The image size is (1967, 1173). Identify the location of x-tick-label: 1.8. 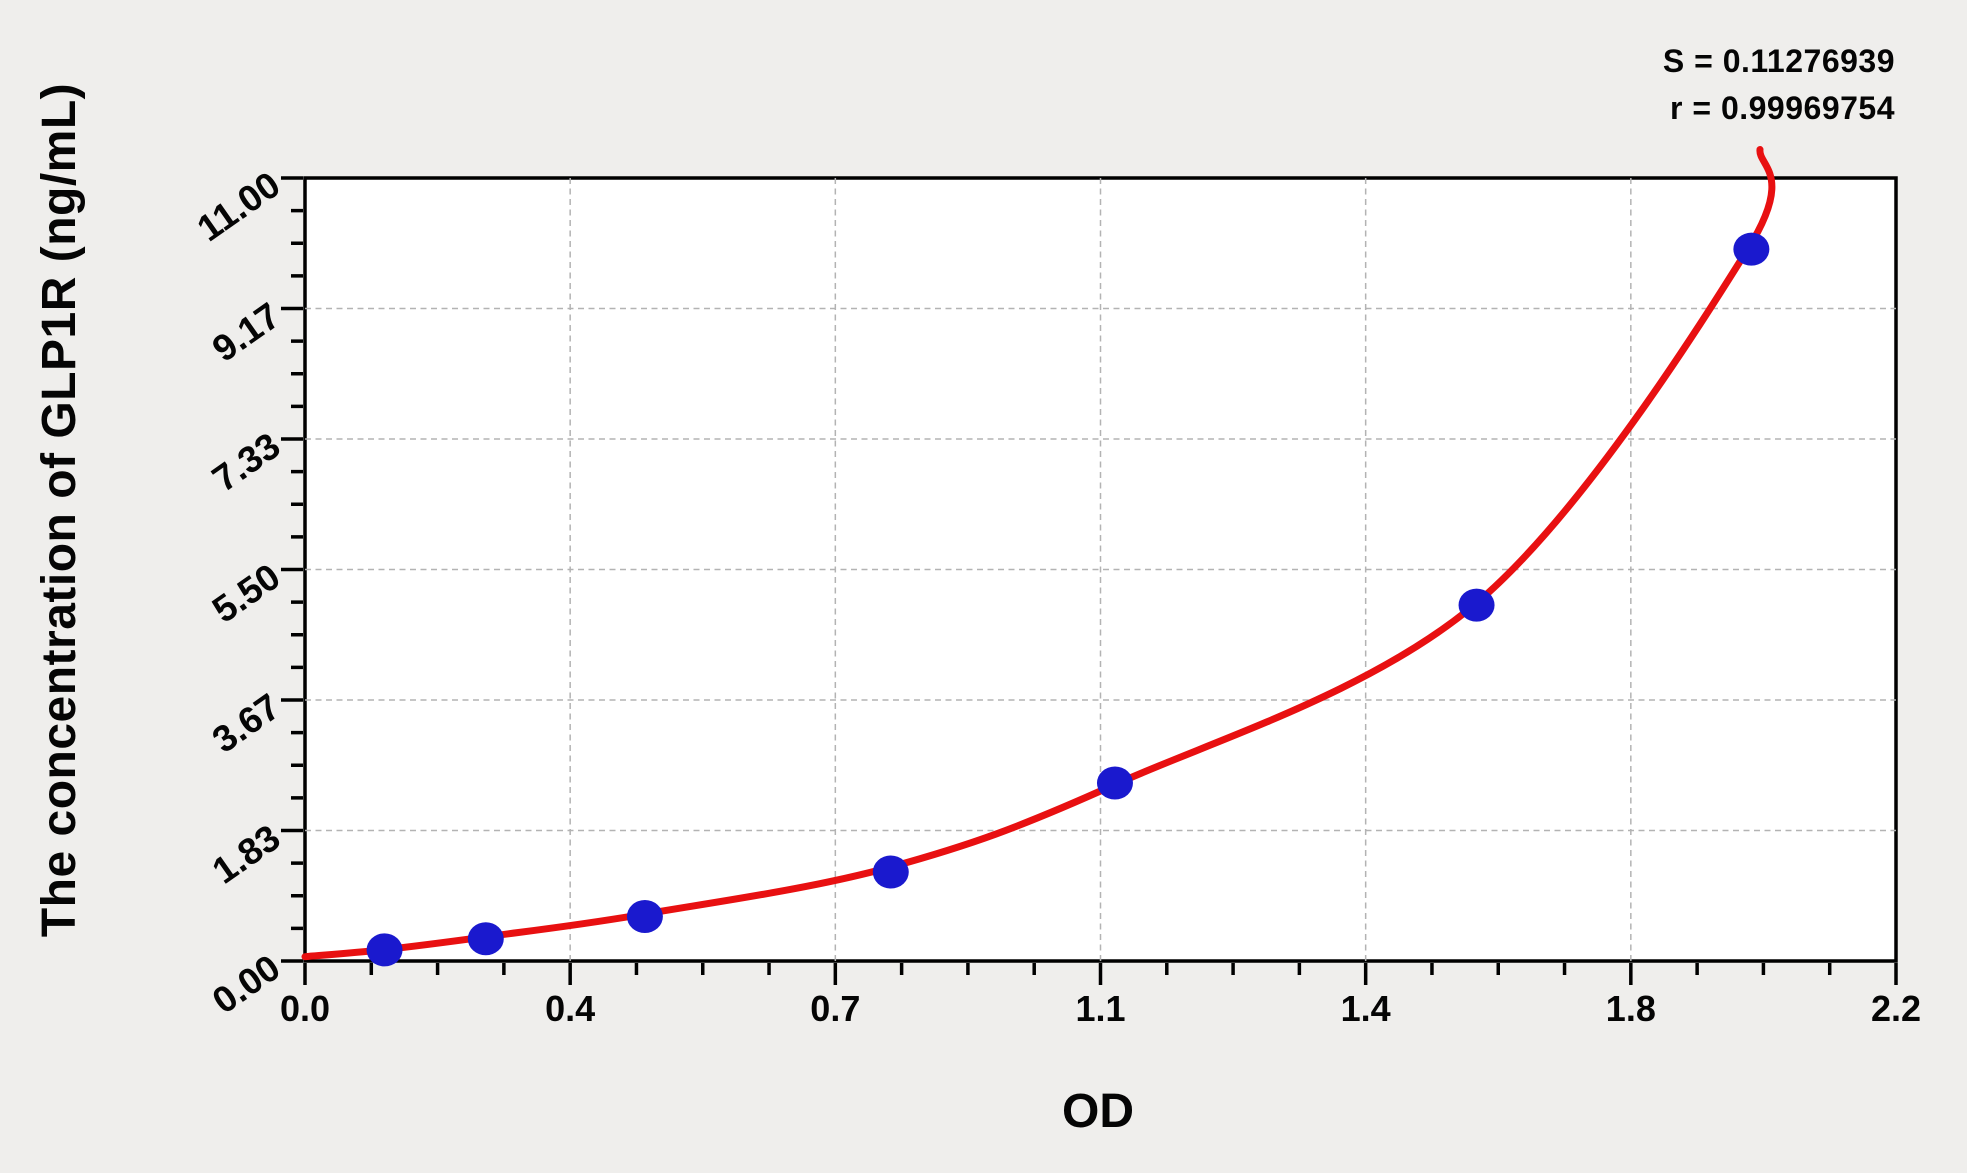
(1630, 1008).